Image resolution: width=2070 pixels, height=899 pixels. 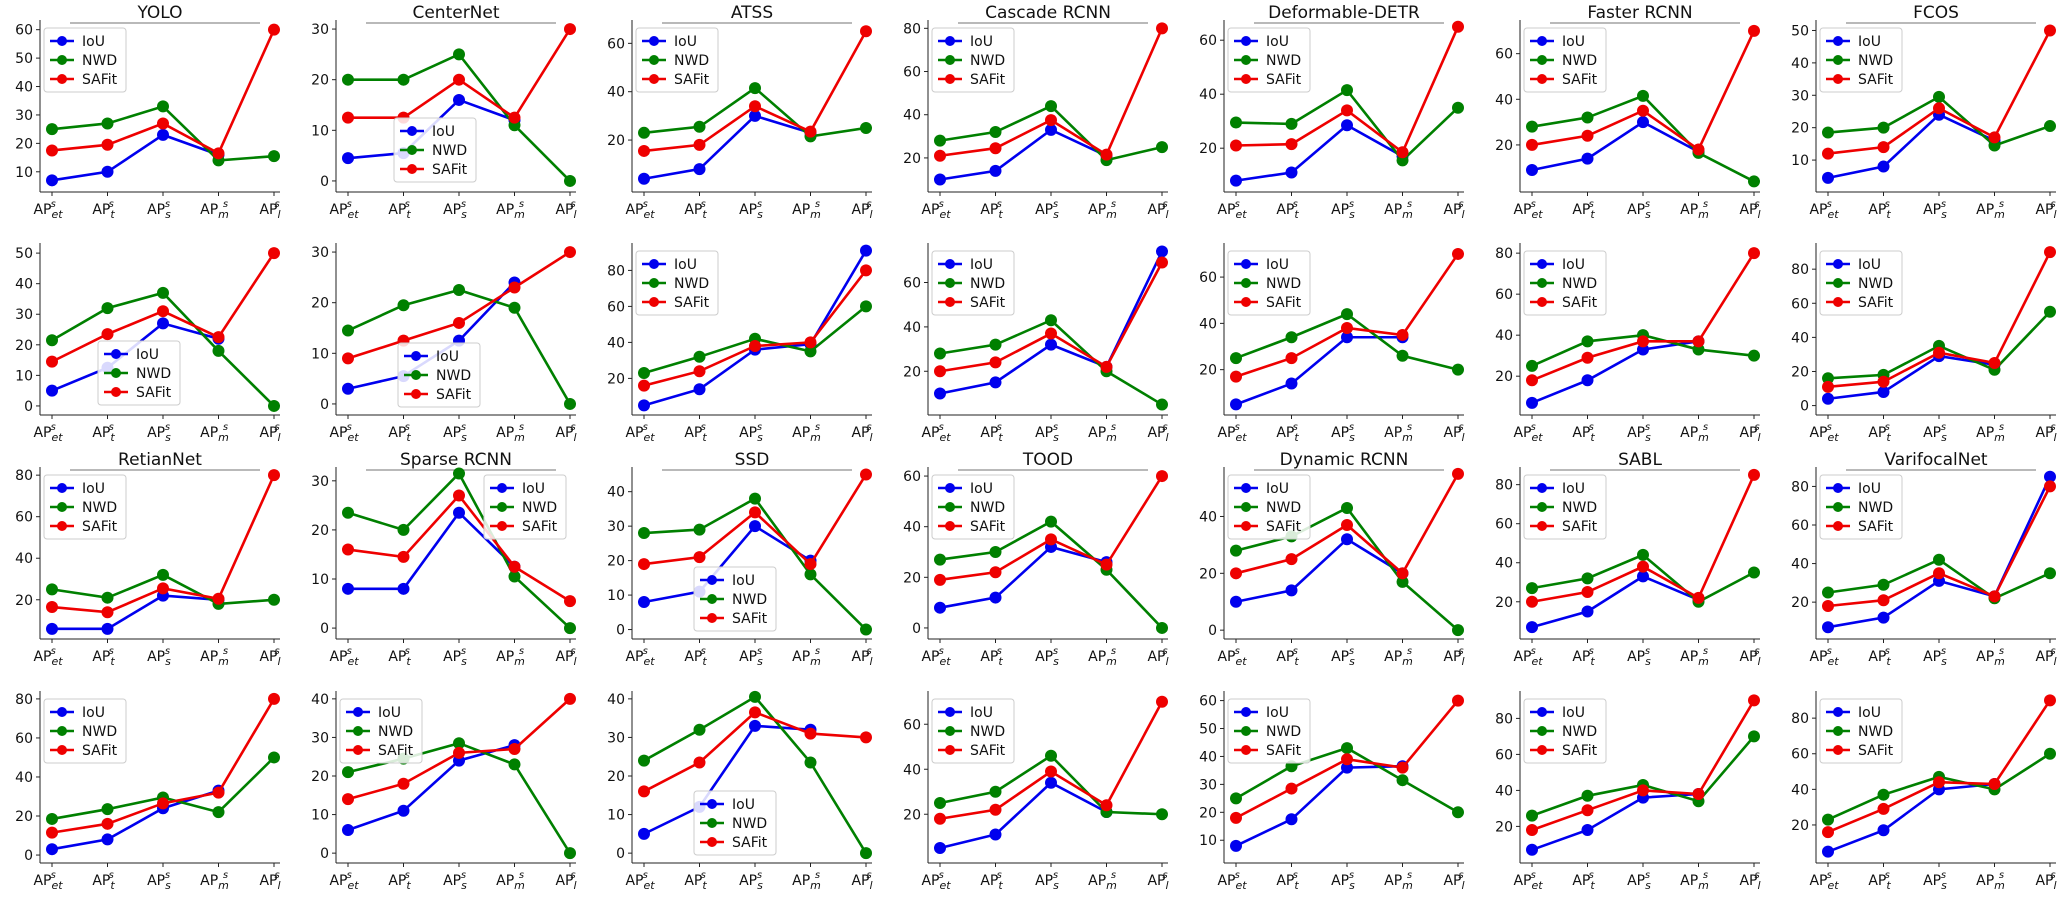 What do you see at coordinates (806, 881) in the screenshot?
I see `x-tick-label: APms` at bounding box center [806, 881].